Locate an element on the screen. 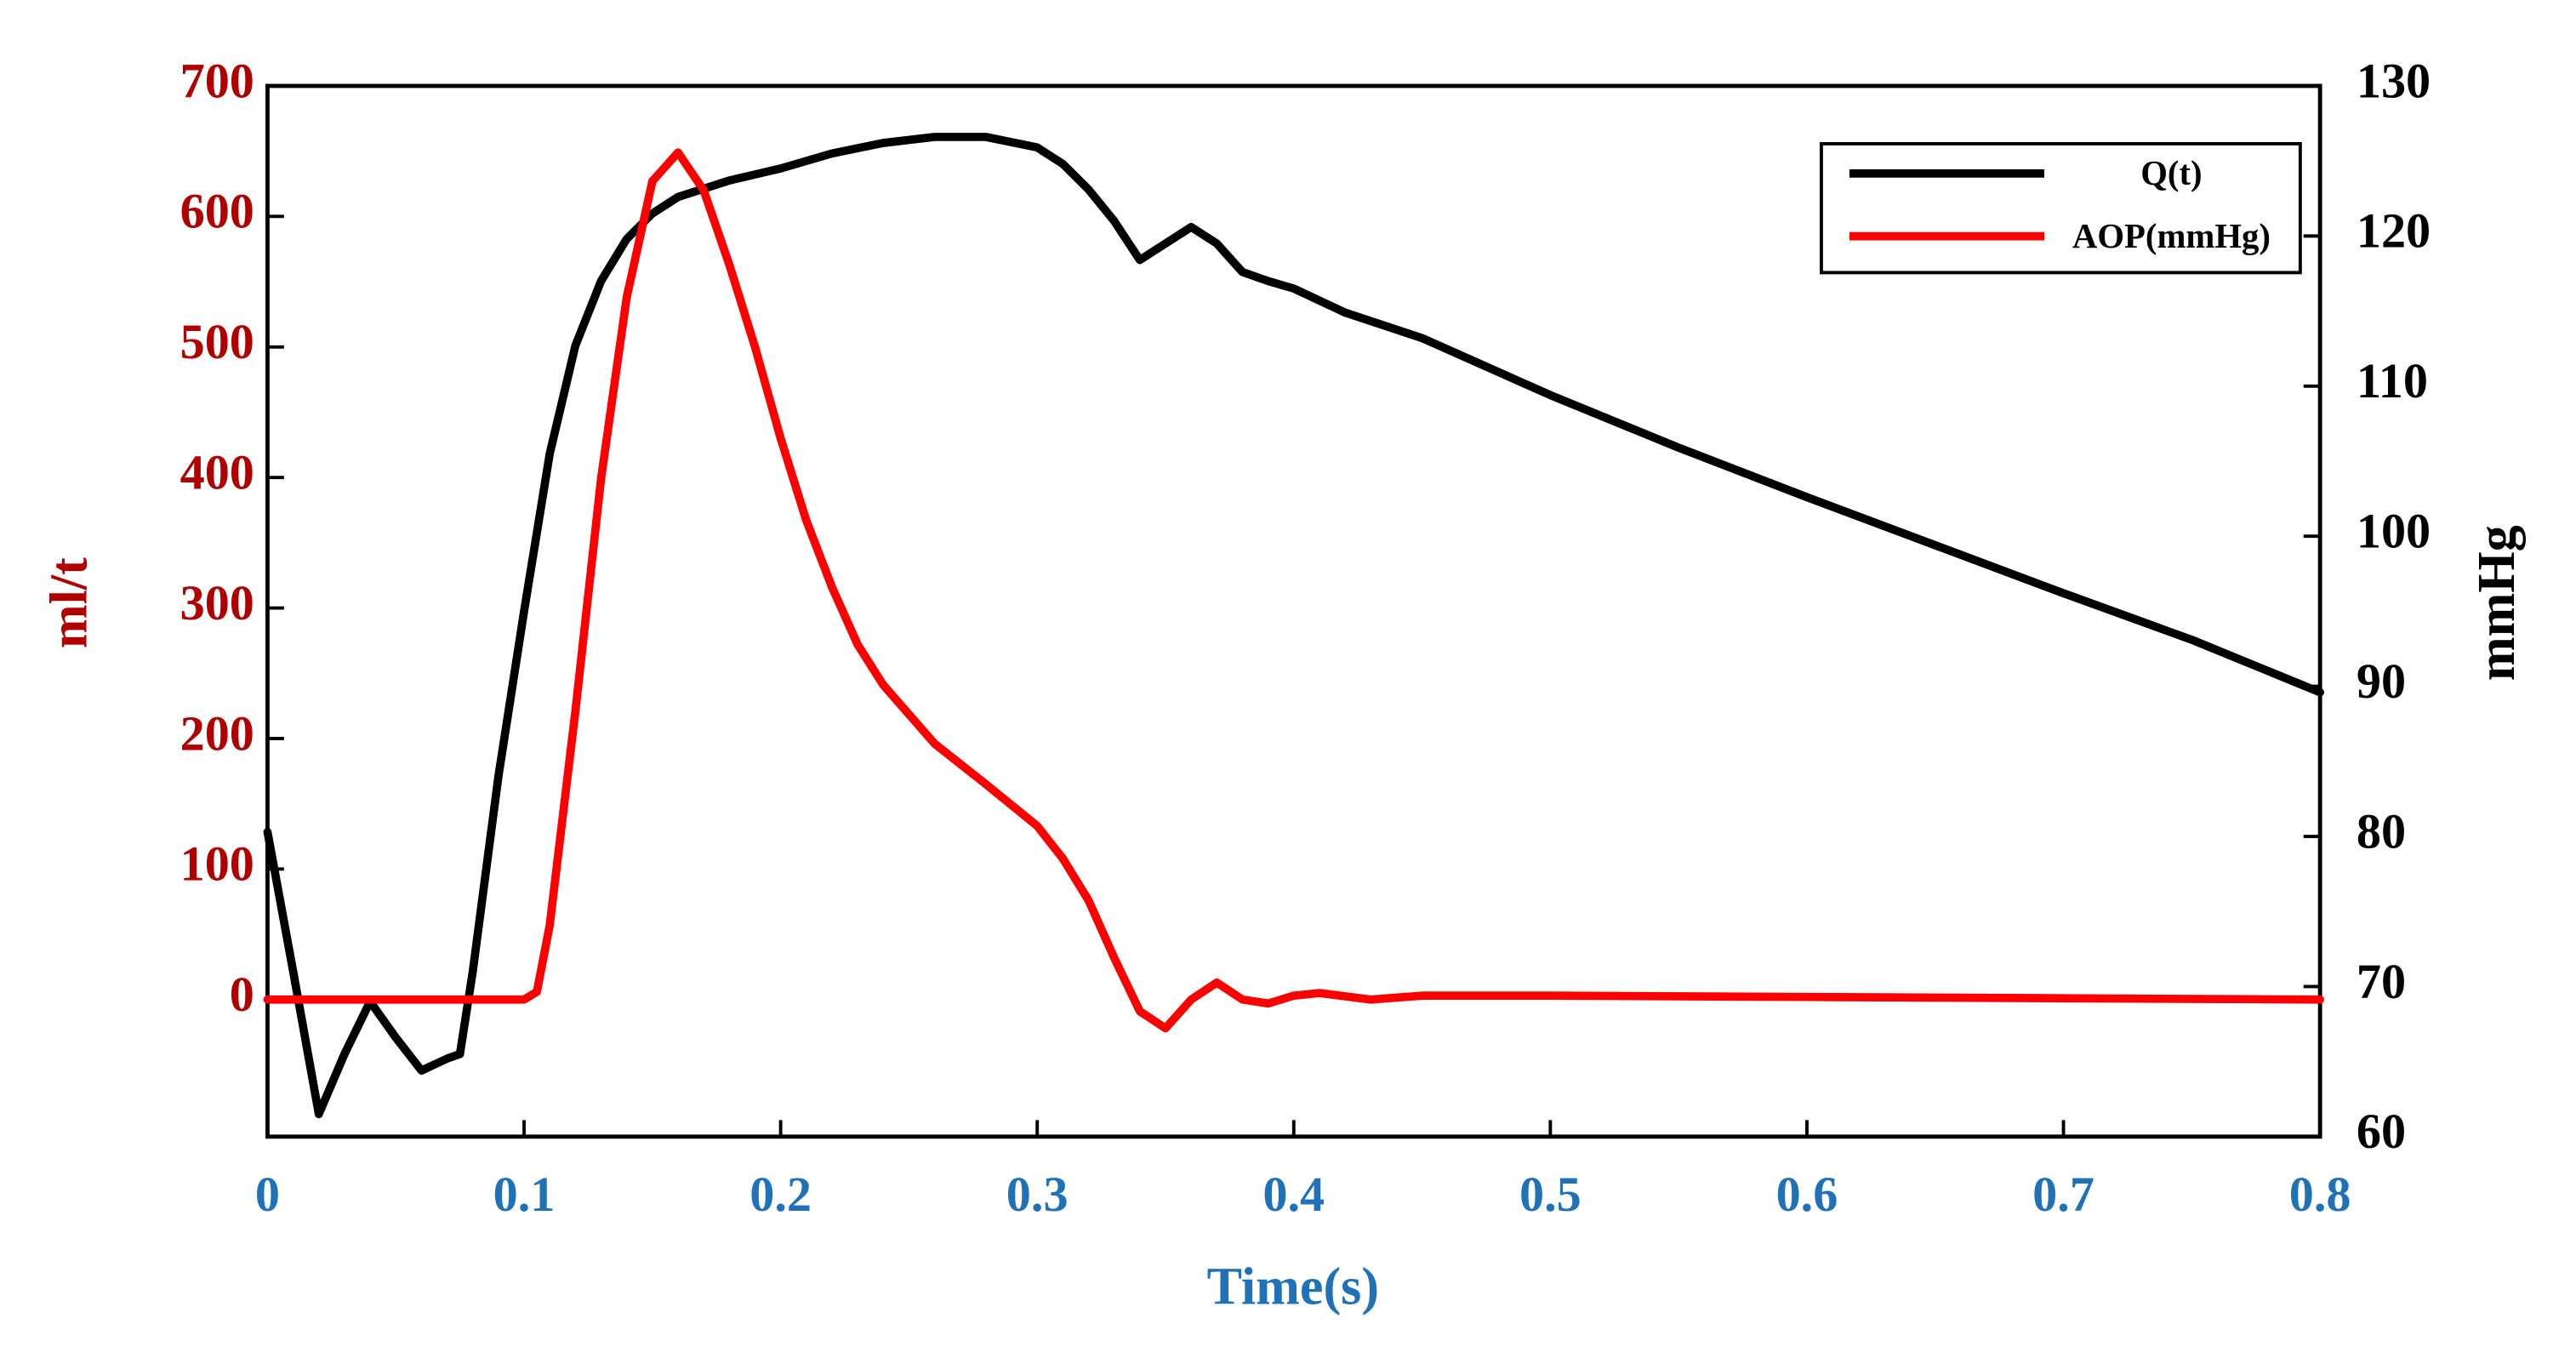 The image size is (2576, 1358). y-tick-label: 500 is located at coordinates (217, 341).